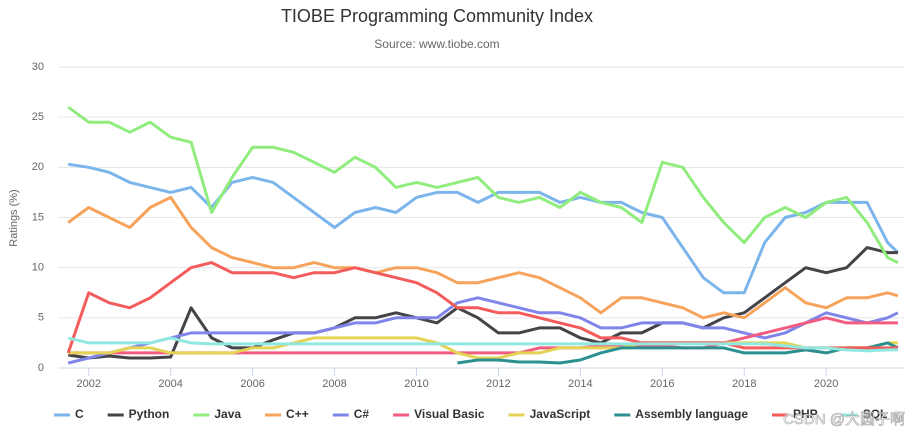 The height and width of the screenshot is (438, 919). I want to click on legend-label: JavaScript, so click(560, 414).